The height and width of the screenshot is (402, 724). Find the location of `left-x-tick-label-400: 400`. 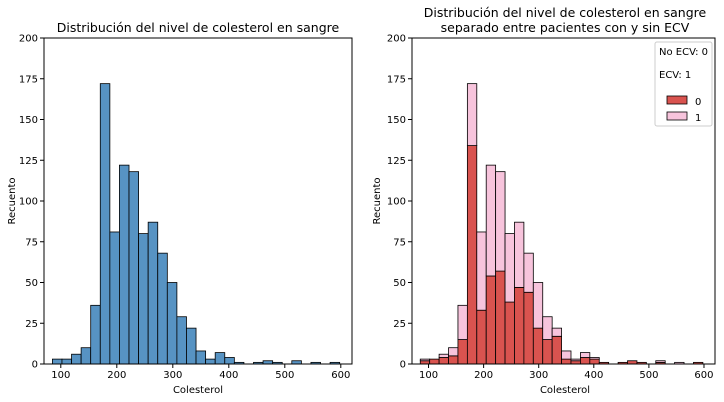

left-x-tick-label-400: 400 is located at coordinates (228, 375).